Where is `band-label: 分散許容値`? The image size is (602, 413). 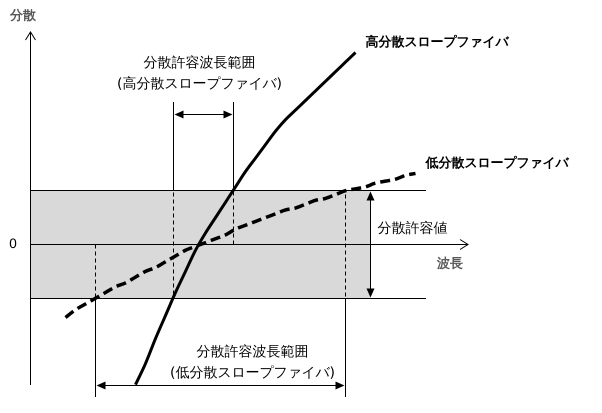 band-label: 分散許容値 is located at coordinates (413, 228).